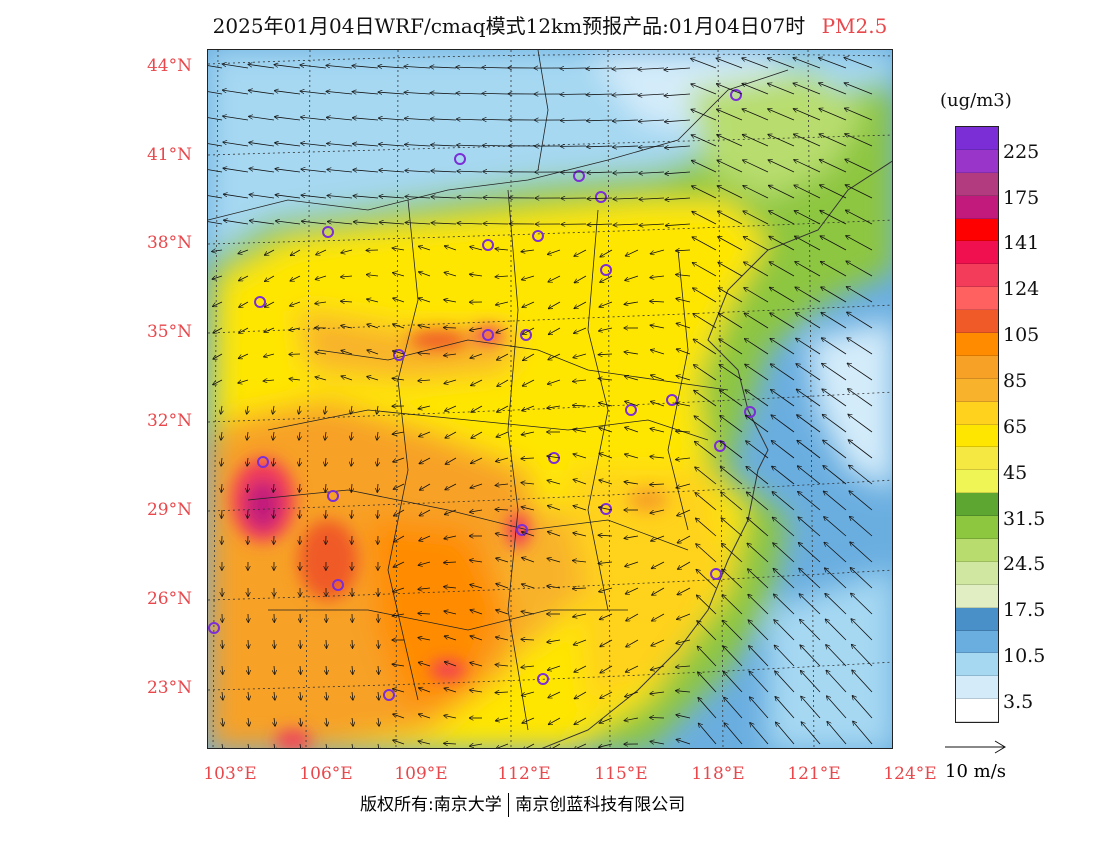 The width and height of the screenshot is (1100, 850). What do you see at coordinates (524, 774) in the screenshot?
I see `lon-label-112e: 112°E` at bounding box center [524, 774].